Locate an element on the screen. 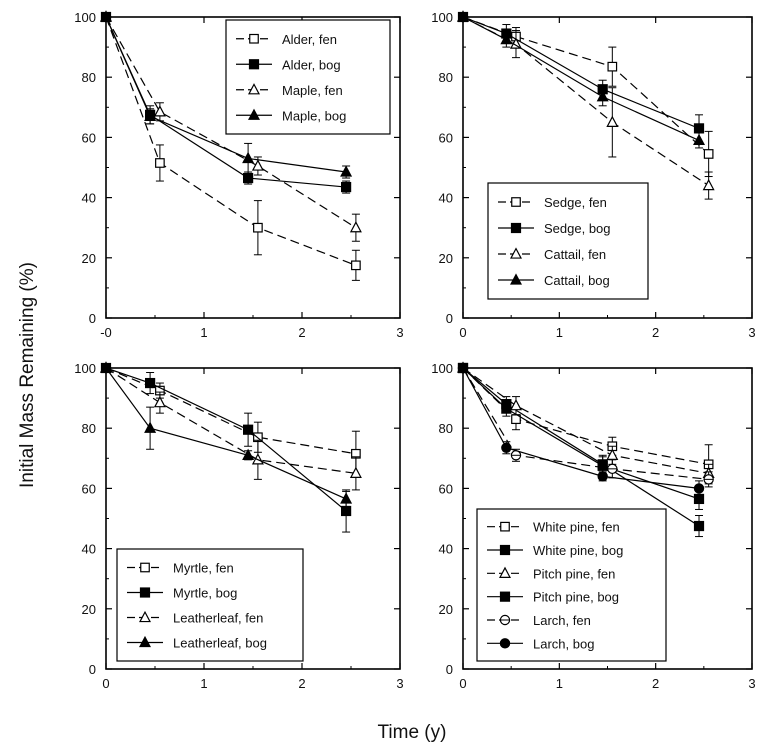  legend-label: Myrtle, bog is located at coordinates (205, 593).